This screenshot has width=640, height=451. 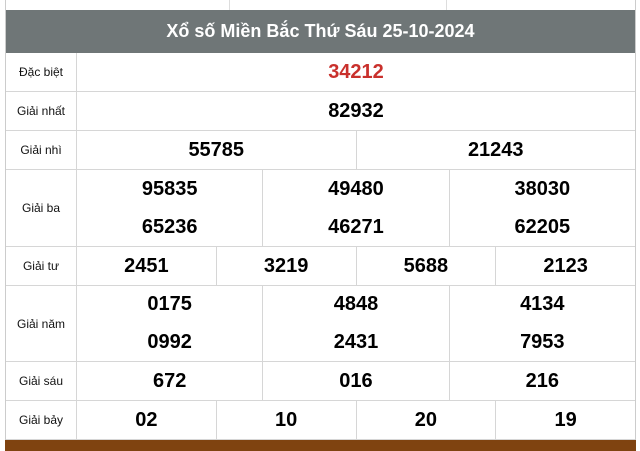 What do you see at coordinates (41, 72) in the screenshot?
I see `prize-label: Đặc biệt` at bounding box center [41, 72].